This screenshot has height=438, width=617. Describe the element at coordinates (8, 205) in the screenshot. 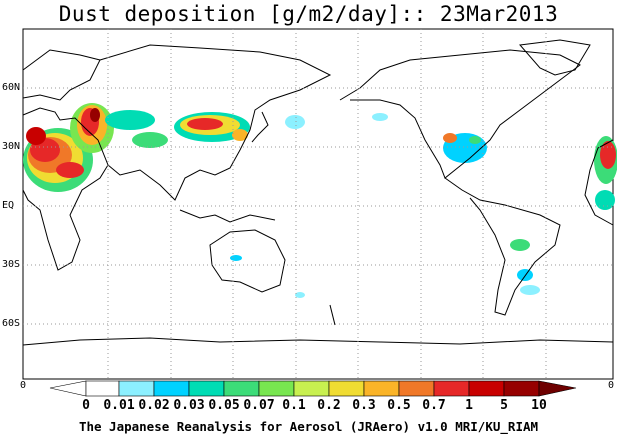

I see `lat-label-eq: EQ` at that location.